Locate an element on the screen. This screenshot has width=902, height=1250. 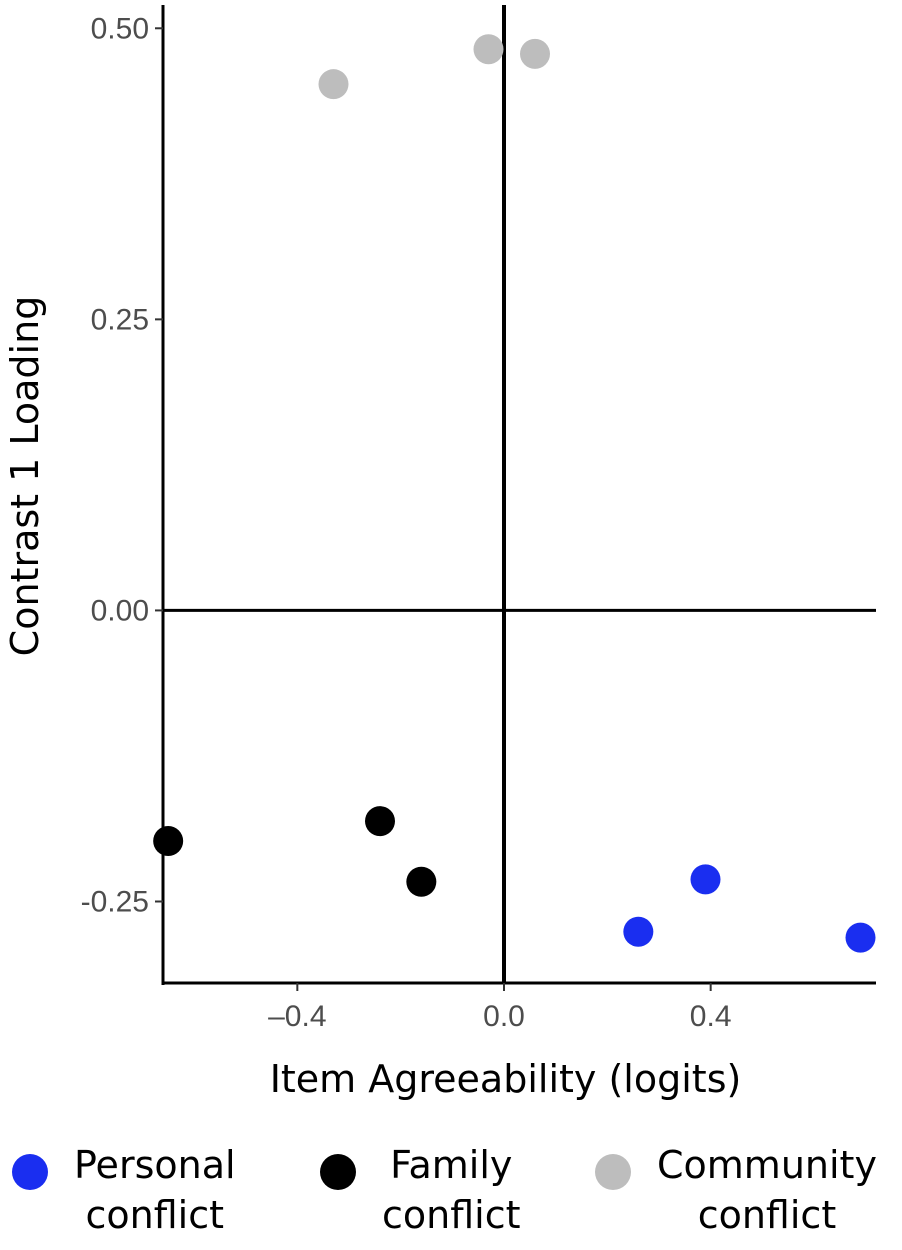
legend-item-1: Family conflict is located at coordinates (420, 1190).